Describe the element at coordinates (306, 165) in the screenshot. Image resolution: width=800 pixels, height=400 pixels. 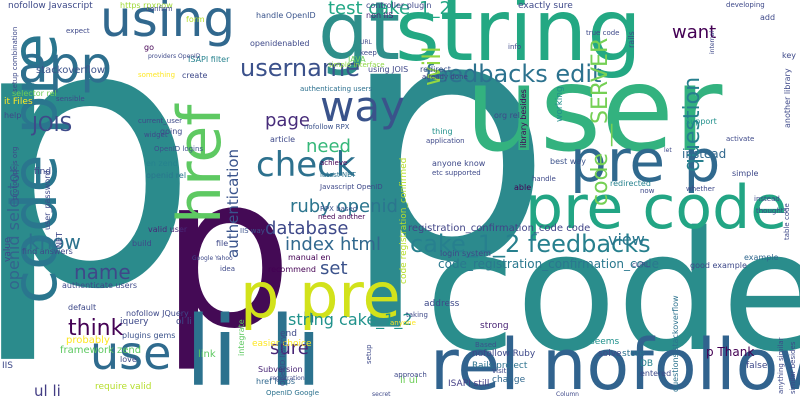
I see `word: check` at that location.